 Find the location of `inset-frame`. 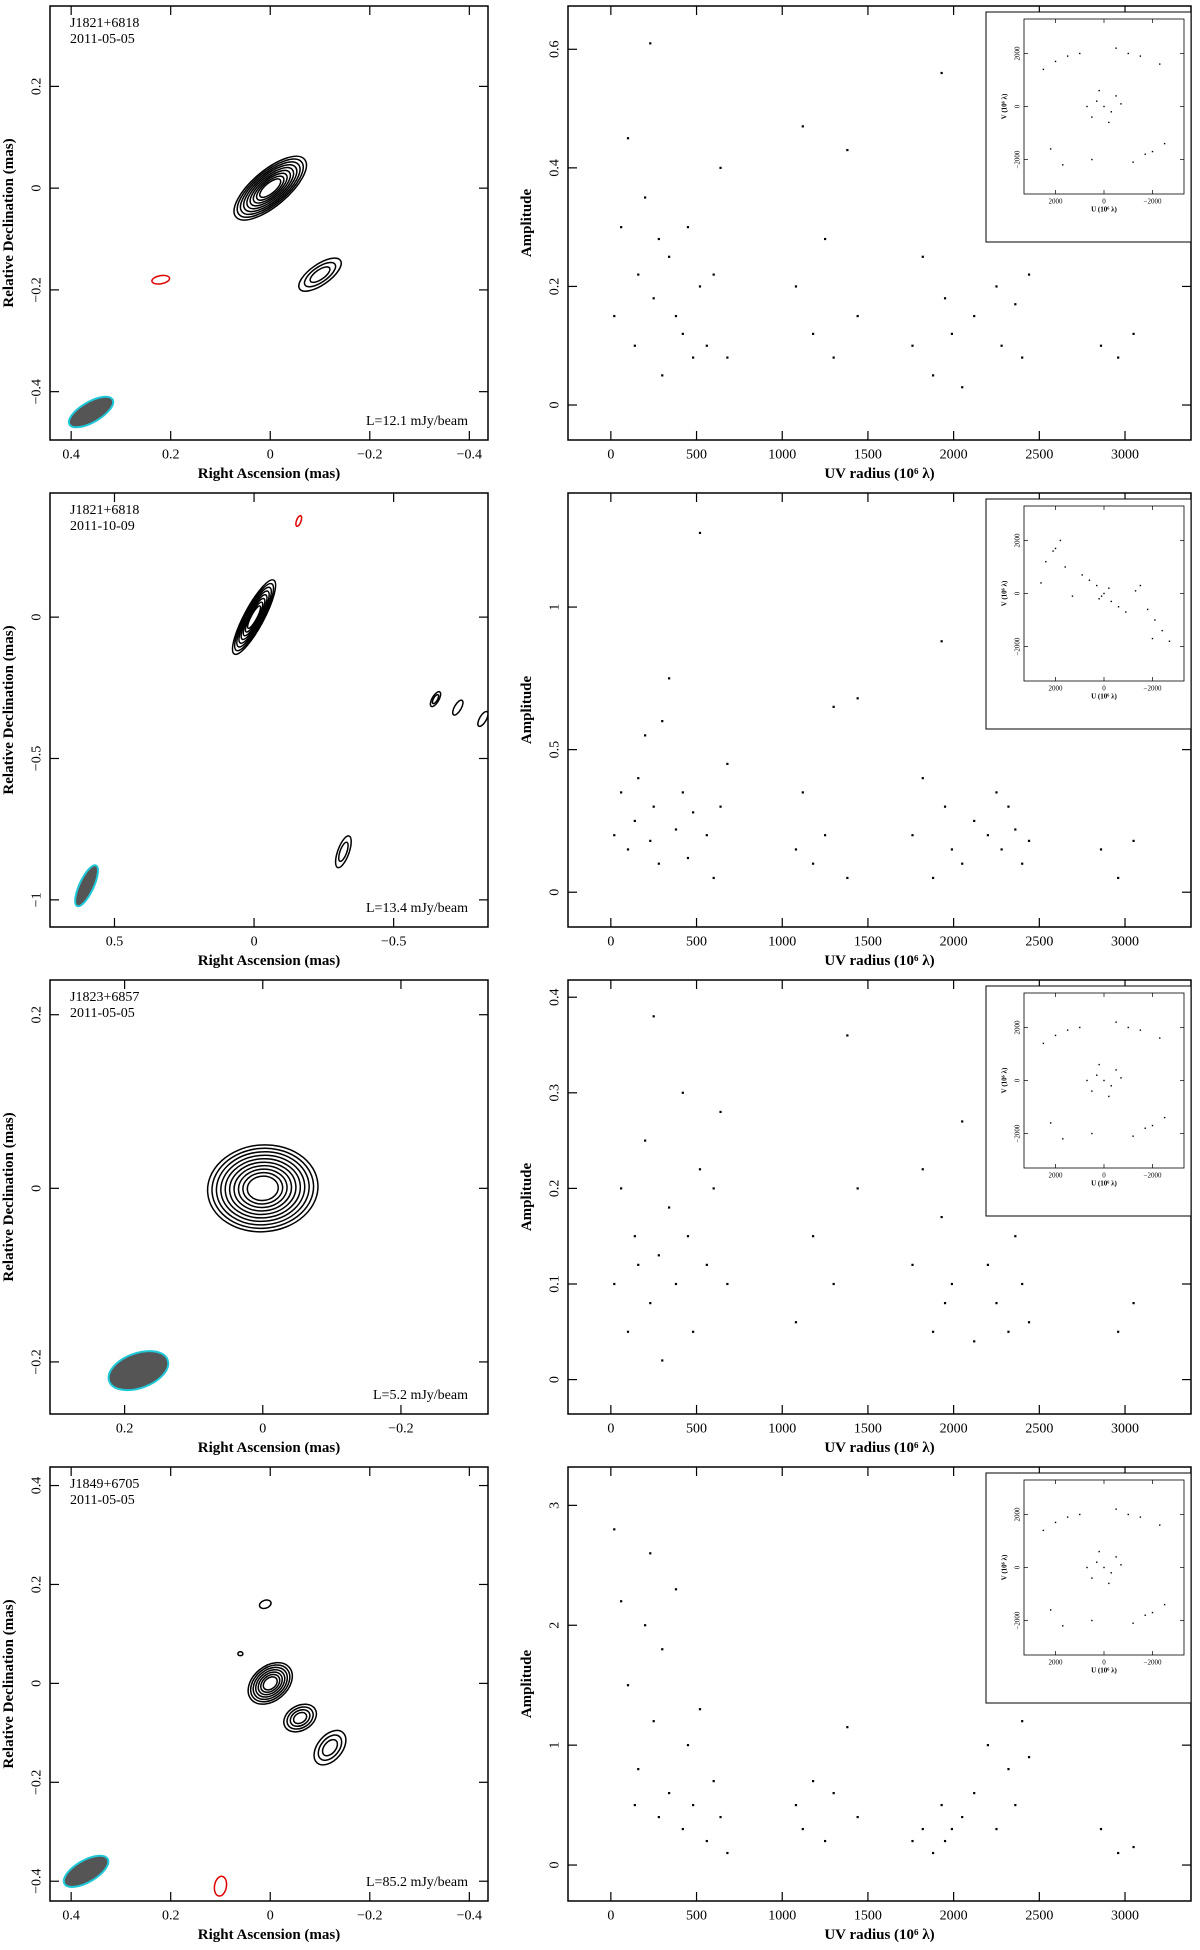

inset-frame is located at coordinates (1088, 127).